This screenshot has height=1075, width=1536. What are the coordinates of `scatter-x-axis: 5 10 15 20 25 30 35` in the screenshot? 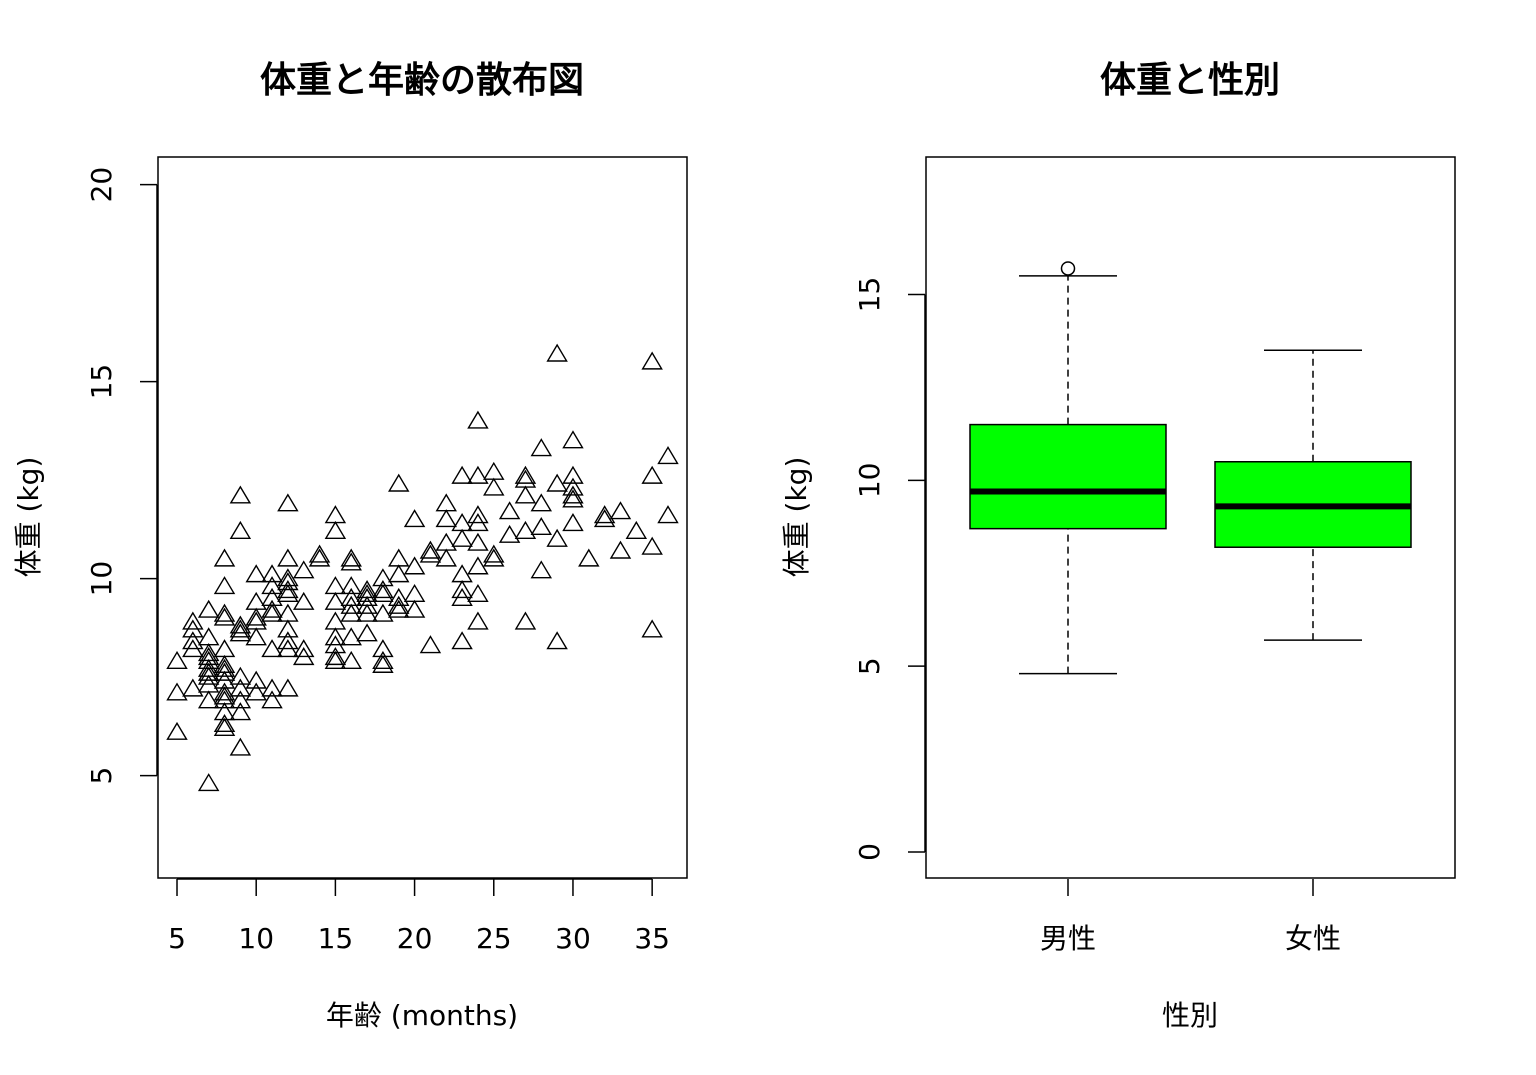 It's located at (419, 916).